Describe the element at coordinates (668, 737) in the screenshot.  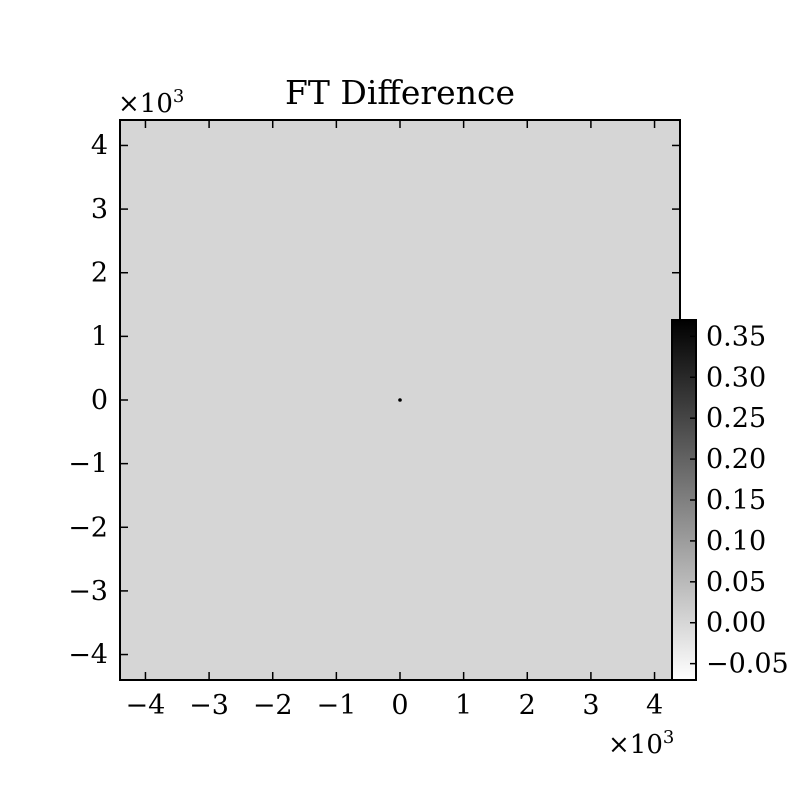
I see `x-offset-exponent: 3` at that location.